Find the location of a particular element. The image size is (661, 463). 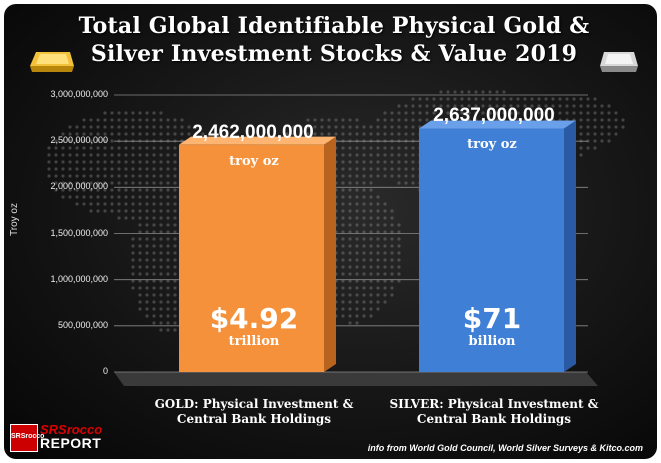

chart-floor is located at coordinates (356, 379).